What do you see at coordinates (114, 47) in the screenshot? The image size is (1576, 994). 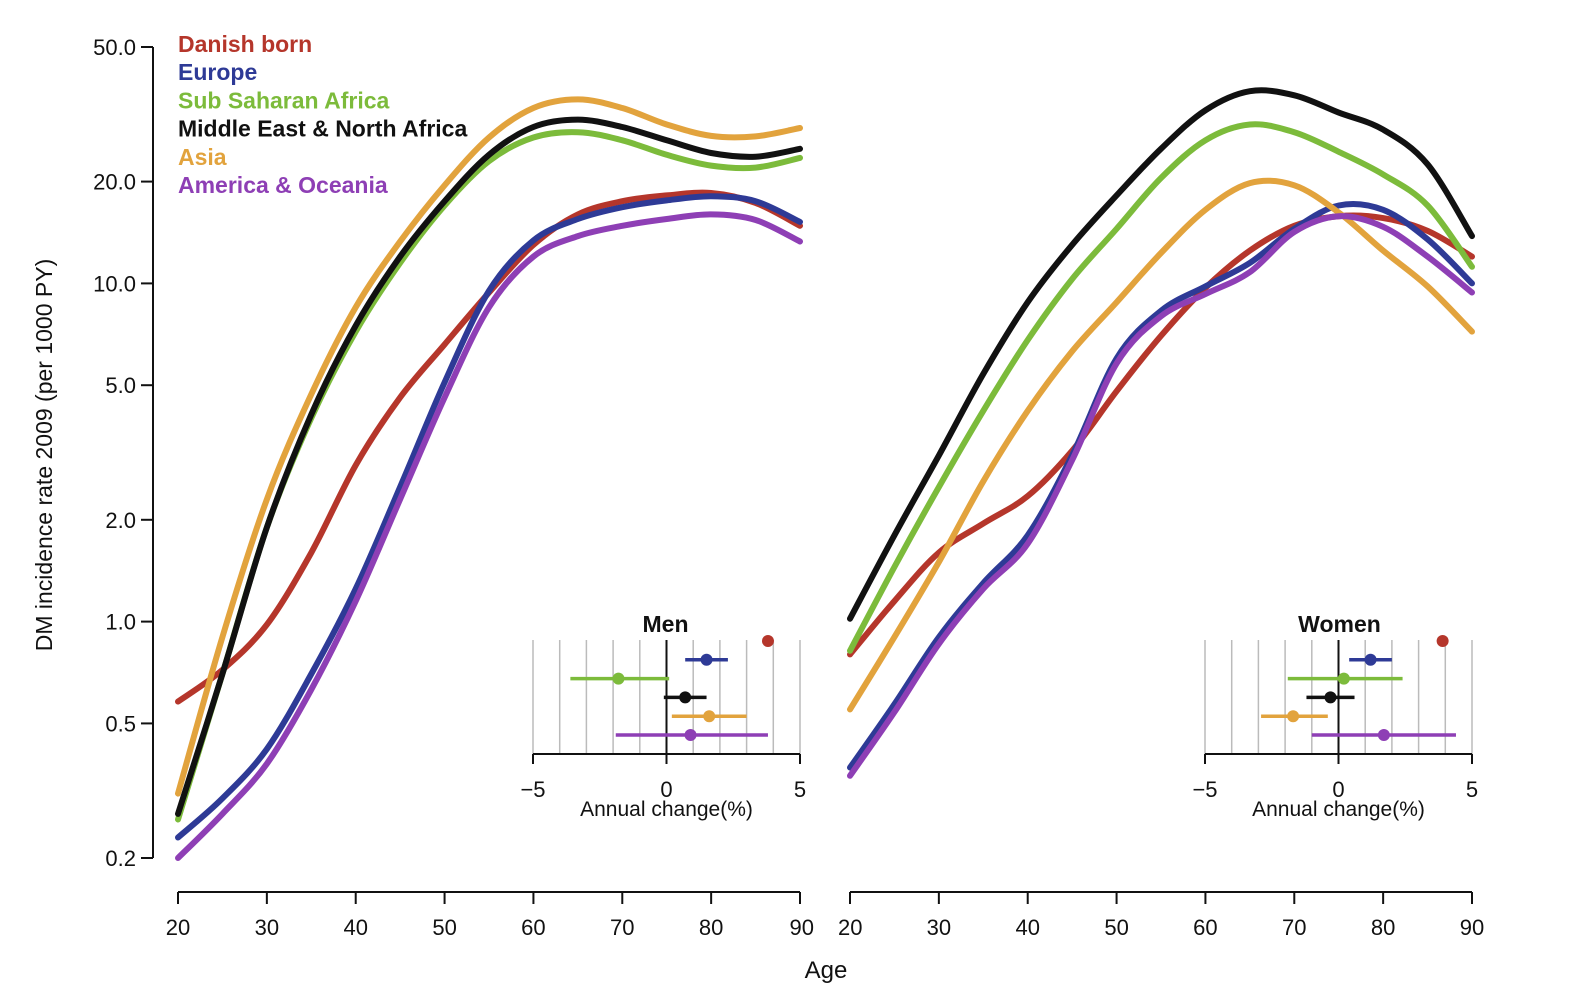 I see `y-tick-label: 50.0` at bounding box center [114, 47].